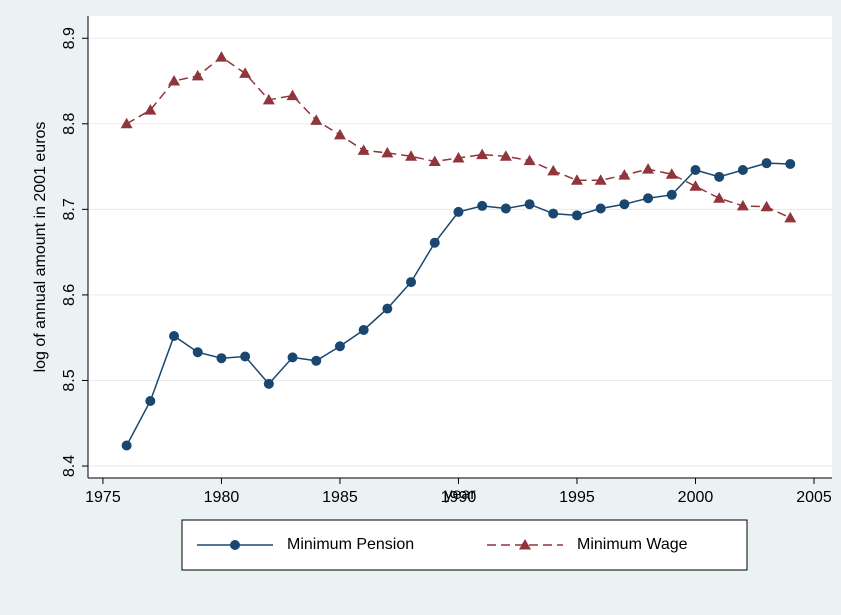  I want to click on y-tick-label: 8.8, so click(69, 124).